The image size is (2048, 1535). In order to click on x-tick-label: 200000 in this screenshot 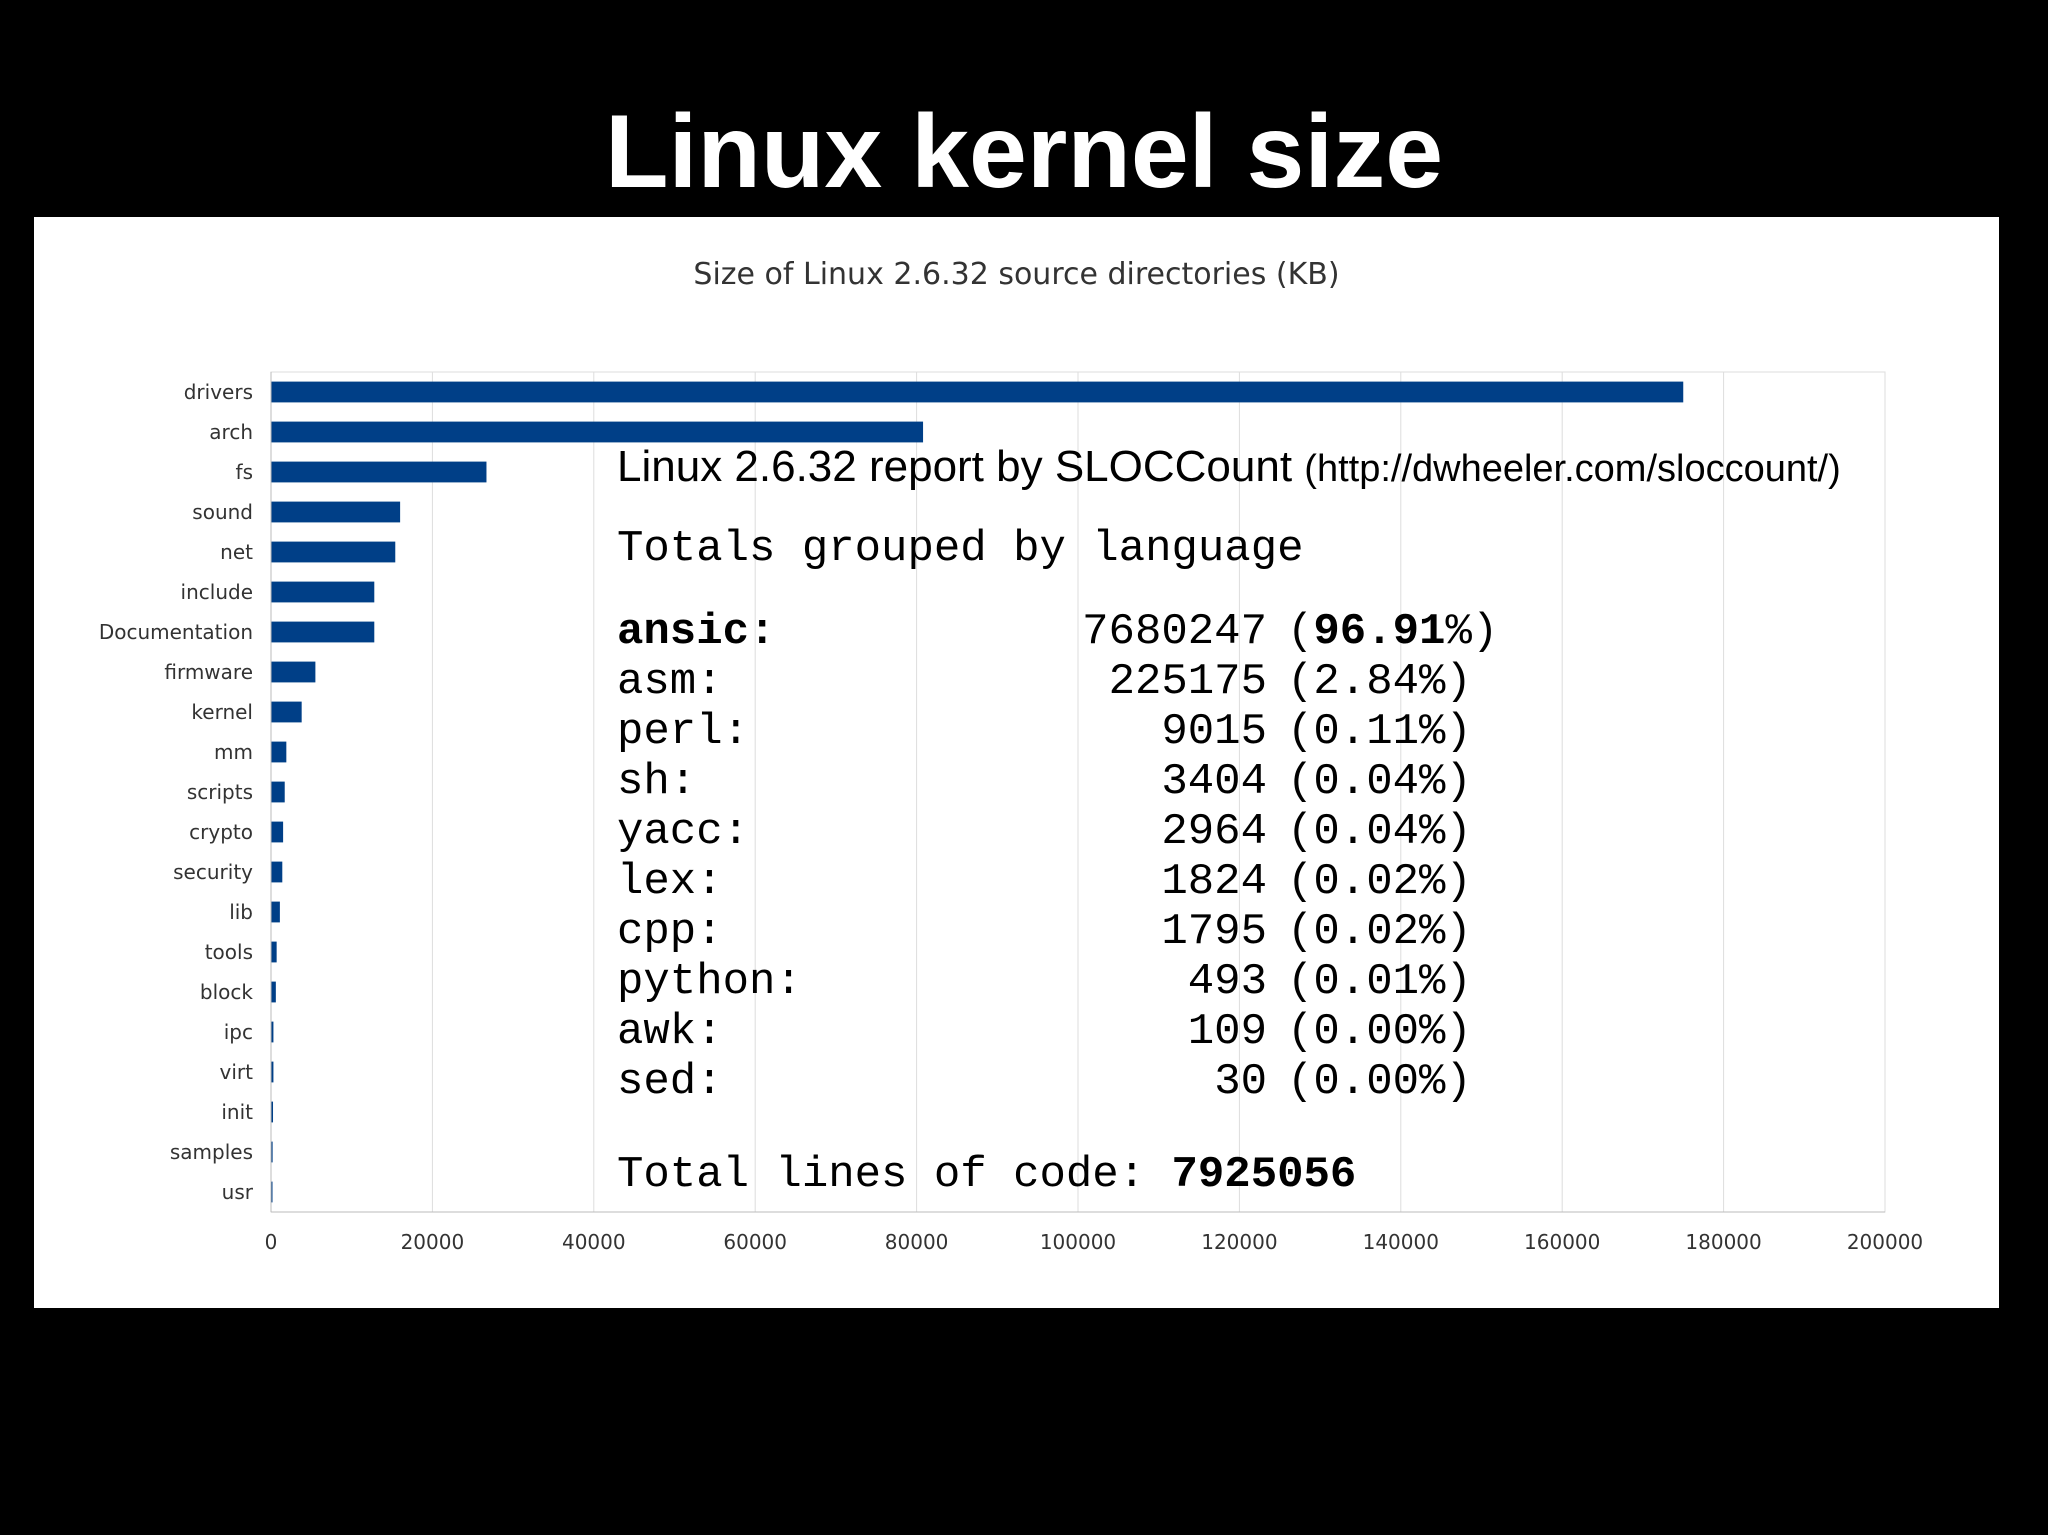, I will do `click(1885, 1242)`.